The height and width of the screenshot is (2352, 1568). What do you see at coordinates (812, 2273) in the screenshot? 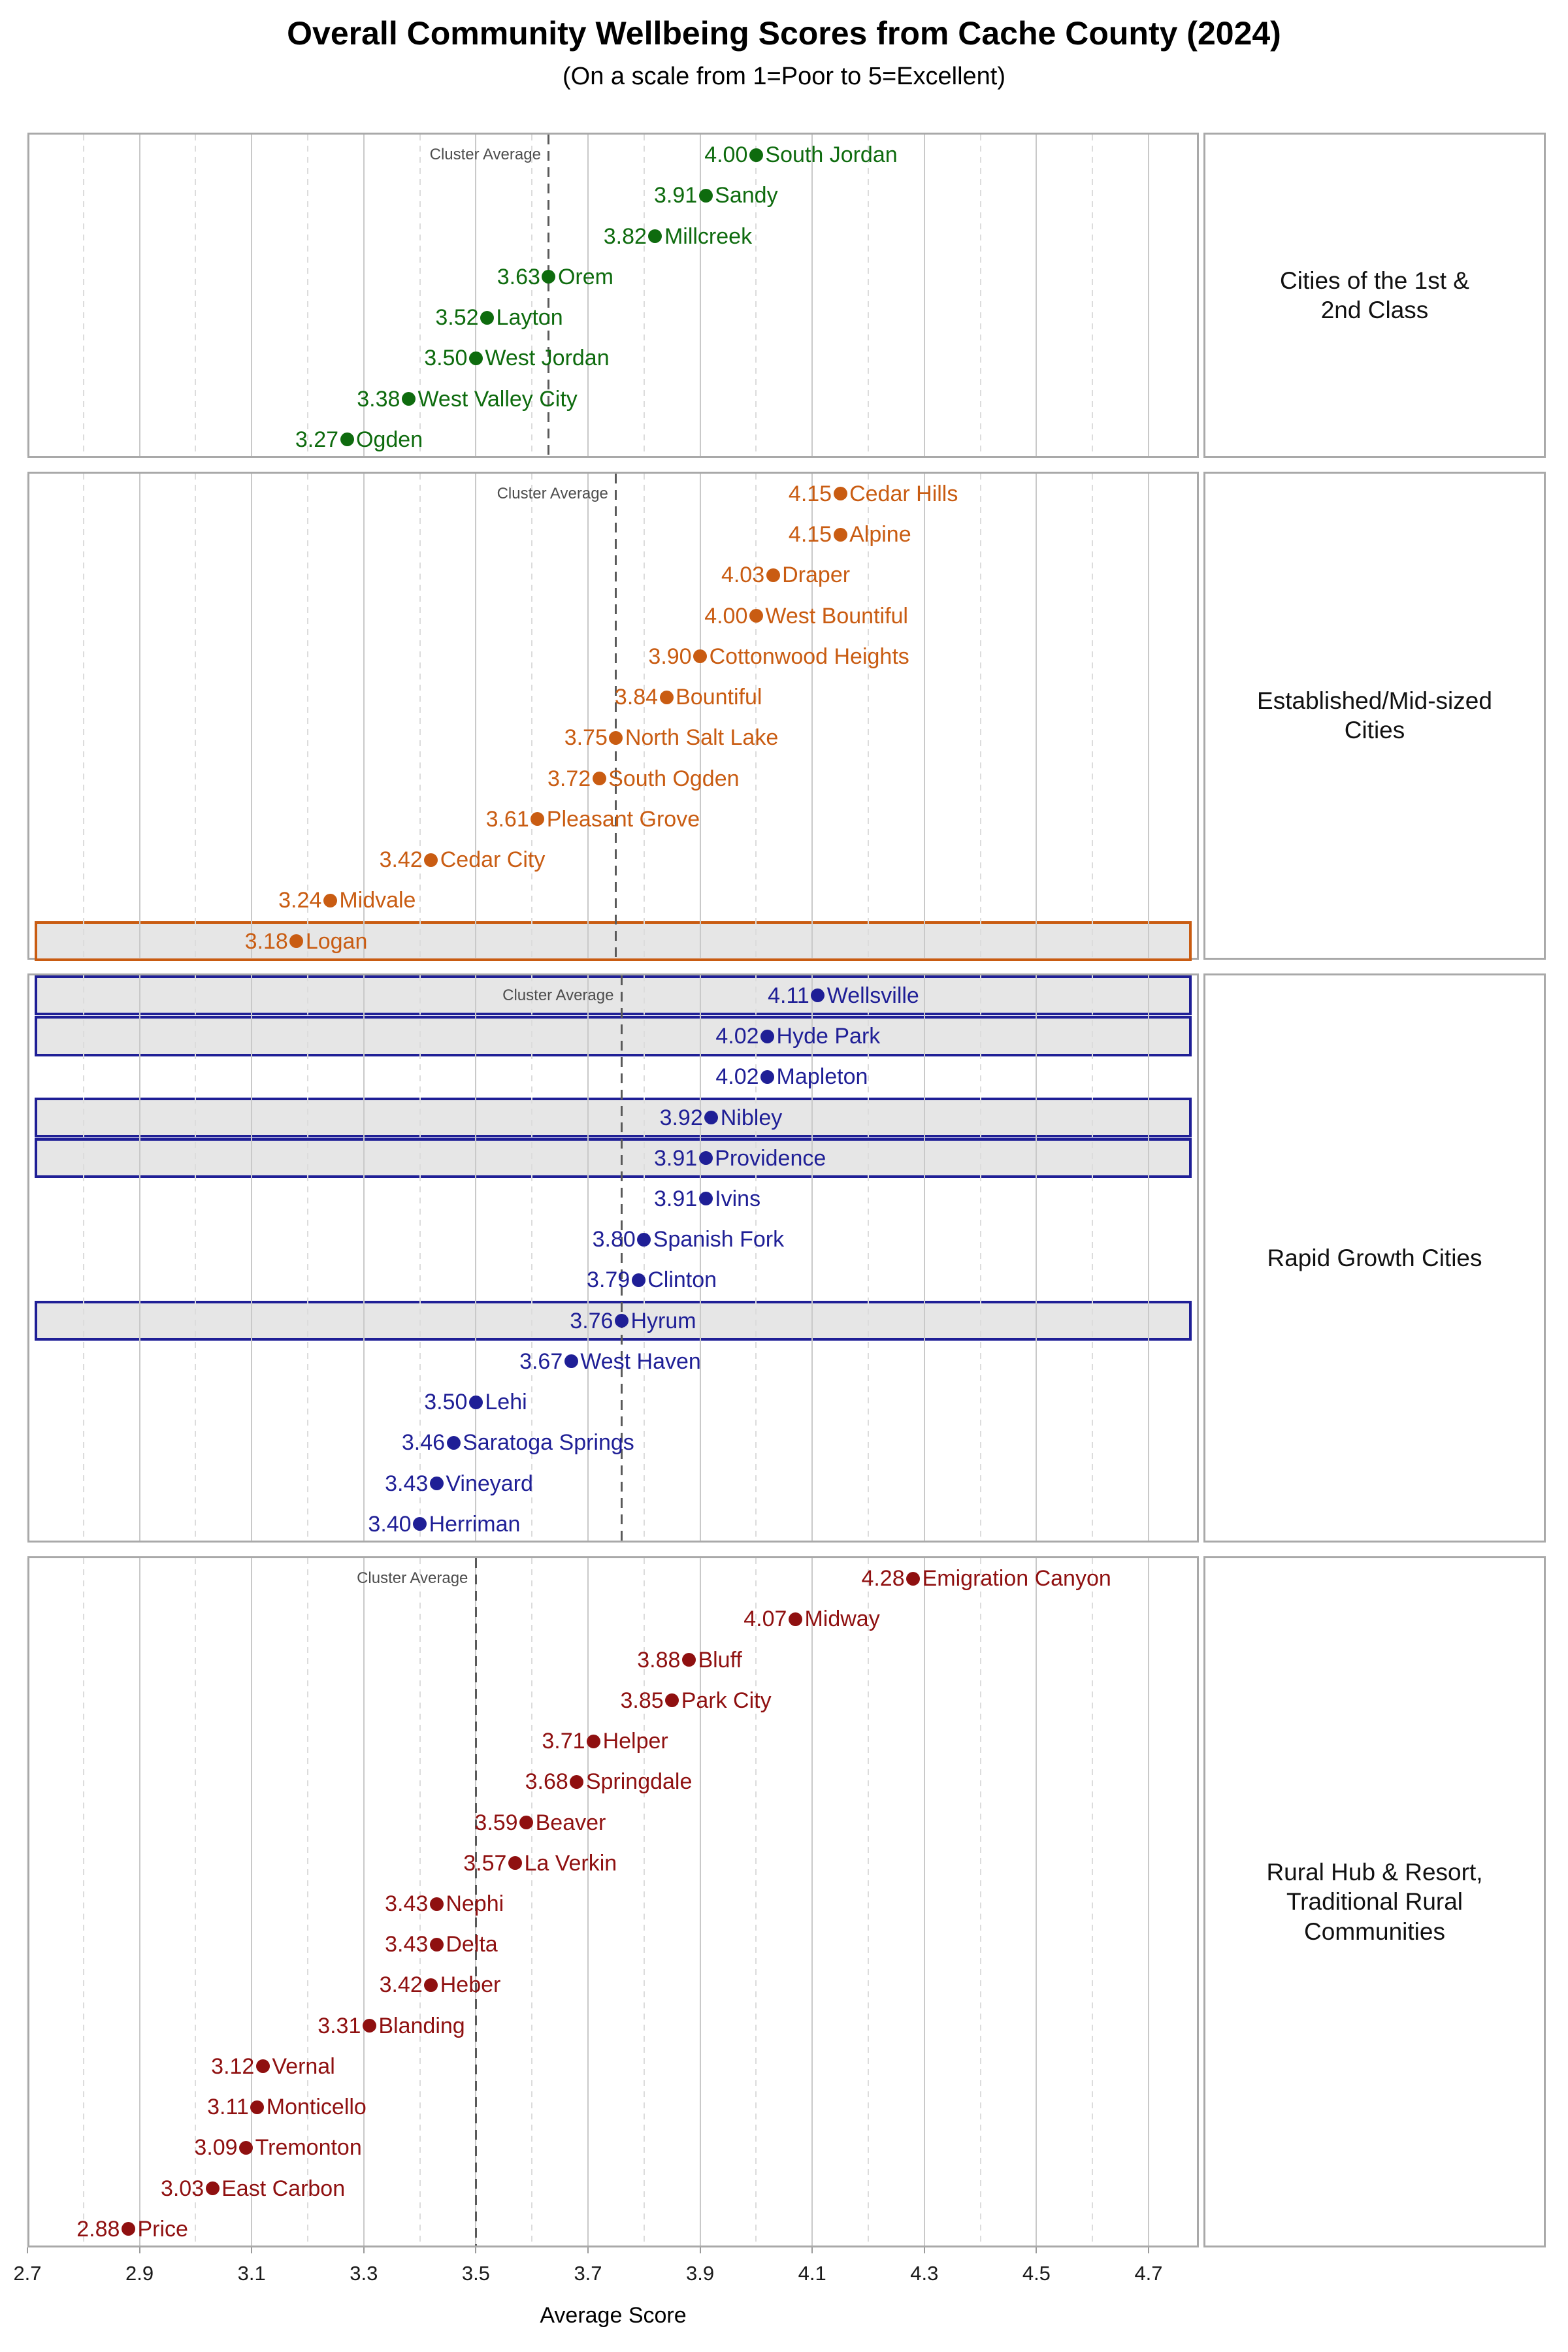
I see `axis-tick-label: 4.1` at bounding box center [812, 2273].